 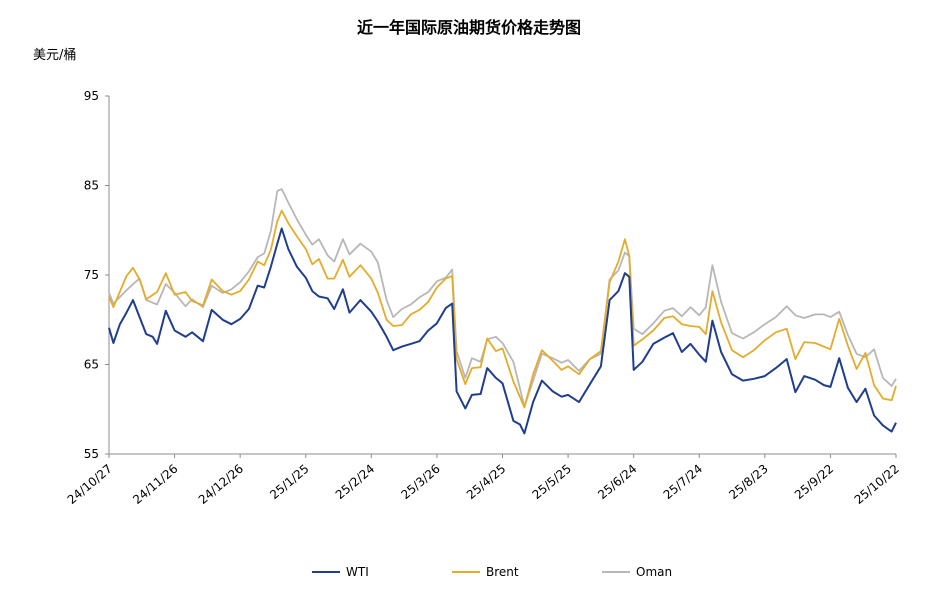 What do you see at coordinates (55, 55) in the screenshot?
I see `y-axis-unit-label: 美元/桶` at bounding box center [55, 55].